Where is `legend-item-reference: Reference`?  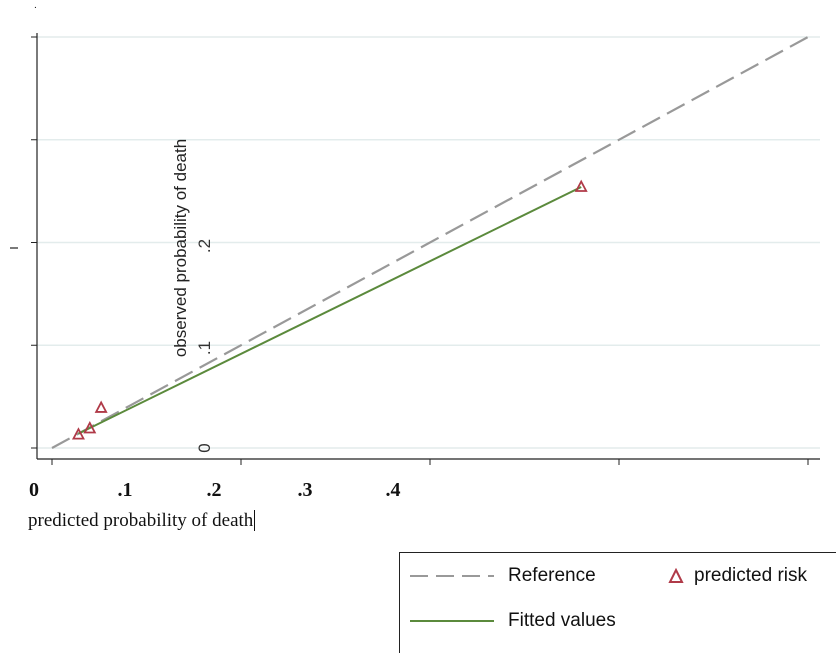 legend-item-reference: Reference is located at coordinates (503, 576).